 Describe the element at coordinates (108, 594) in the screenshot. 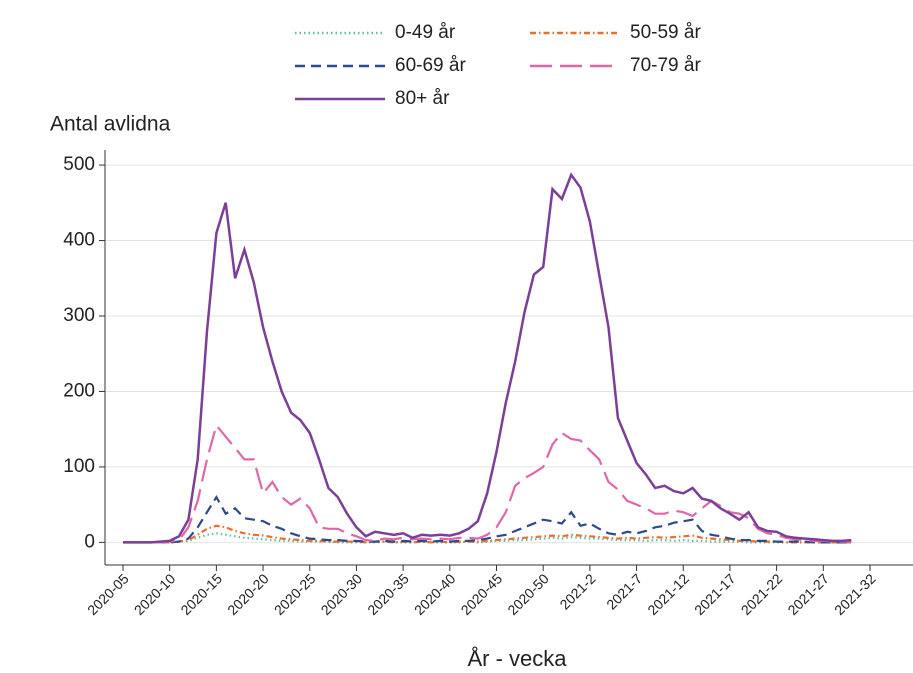

I see `x-tick-label: 2020-05` at that location.